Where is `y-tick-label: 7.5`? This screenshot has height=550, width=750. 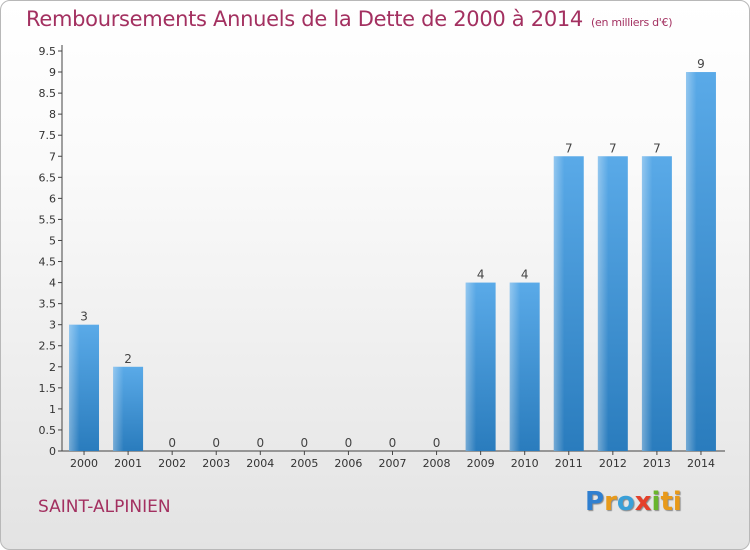
y-tick-label: 7.5 is located at coordinates (48, 135).